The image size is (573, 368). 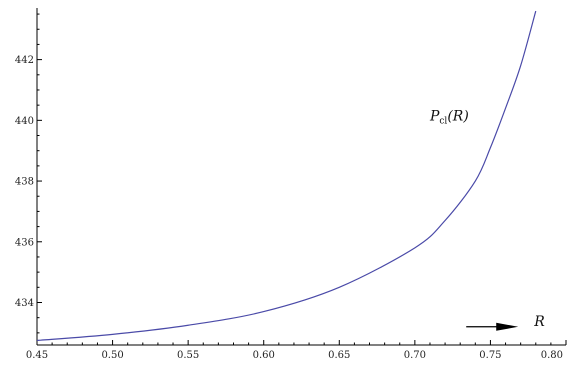 What do you see at coordinates (415, 355) in the screenshot?
I see `x-tick-label: 0.70` at bounding box center [415, 355].